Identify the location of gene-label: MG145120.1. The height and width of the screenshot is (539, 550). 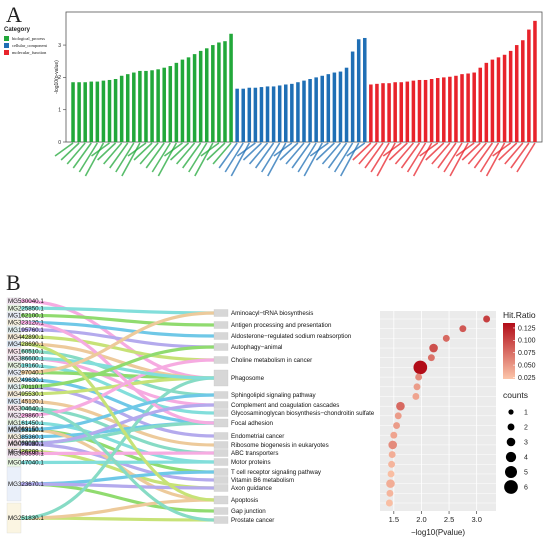
(26, 401).